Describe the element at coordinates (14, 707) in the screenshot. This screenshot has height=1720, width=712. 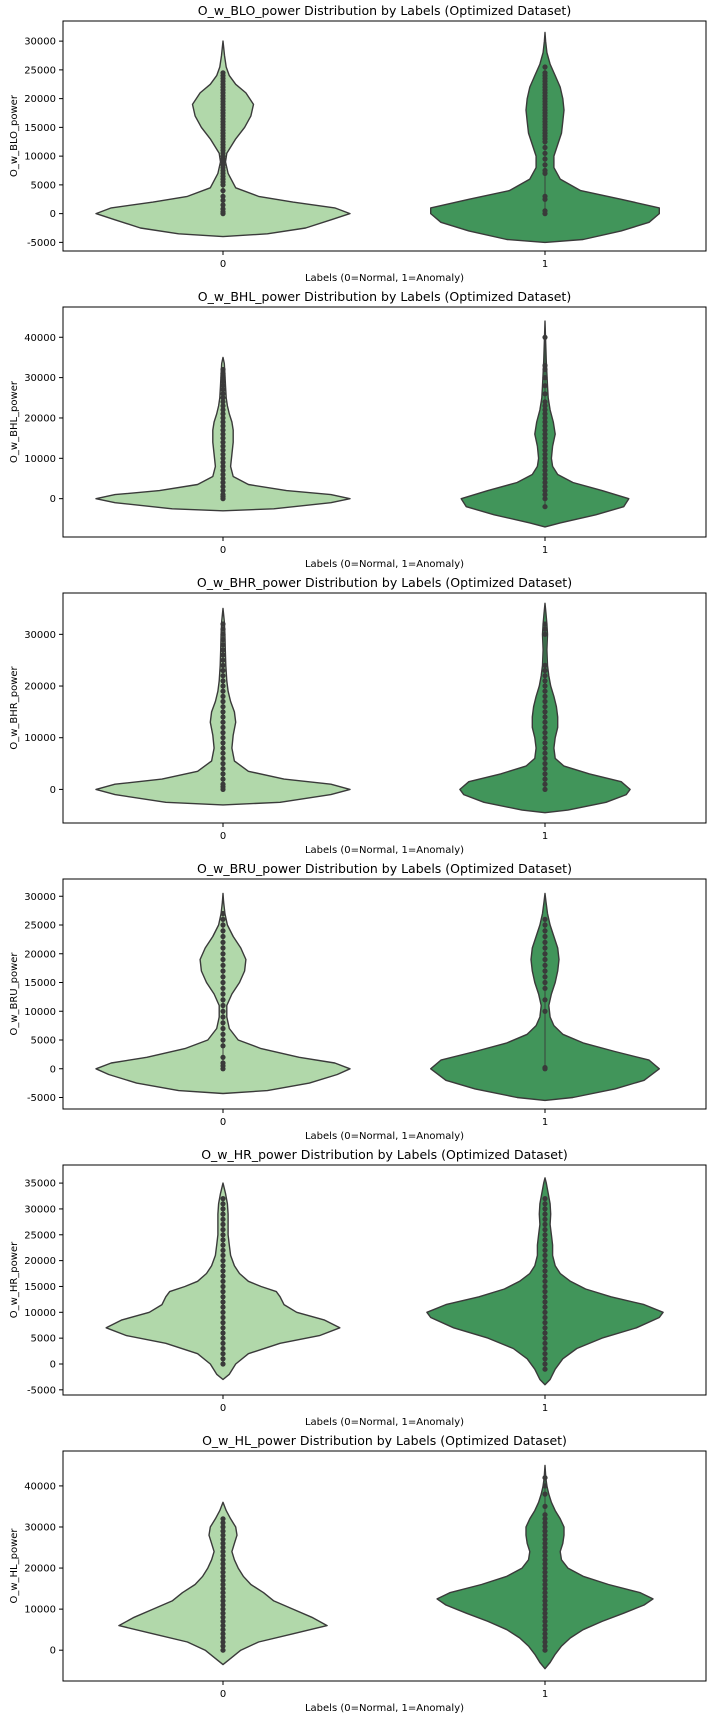
I see `y-axis-label: O_w_BHR_power` at that location.